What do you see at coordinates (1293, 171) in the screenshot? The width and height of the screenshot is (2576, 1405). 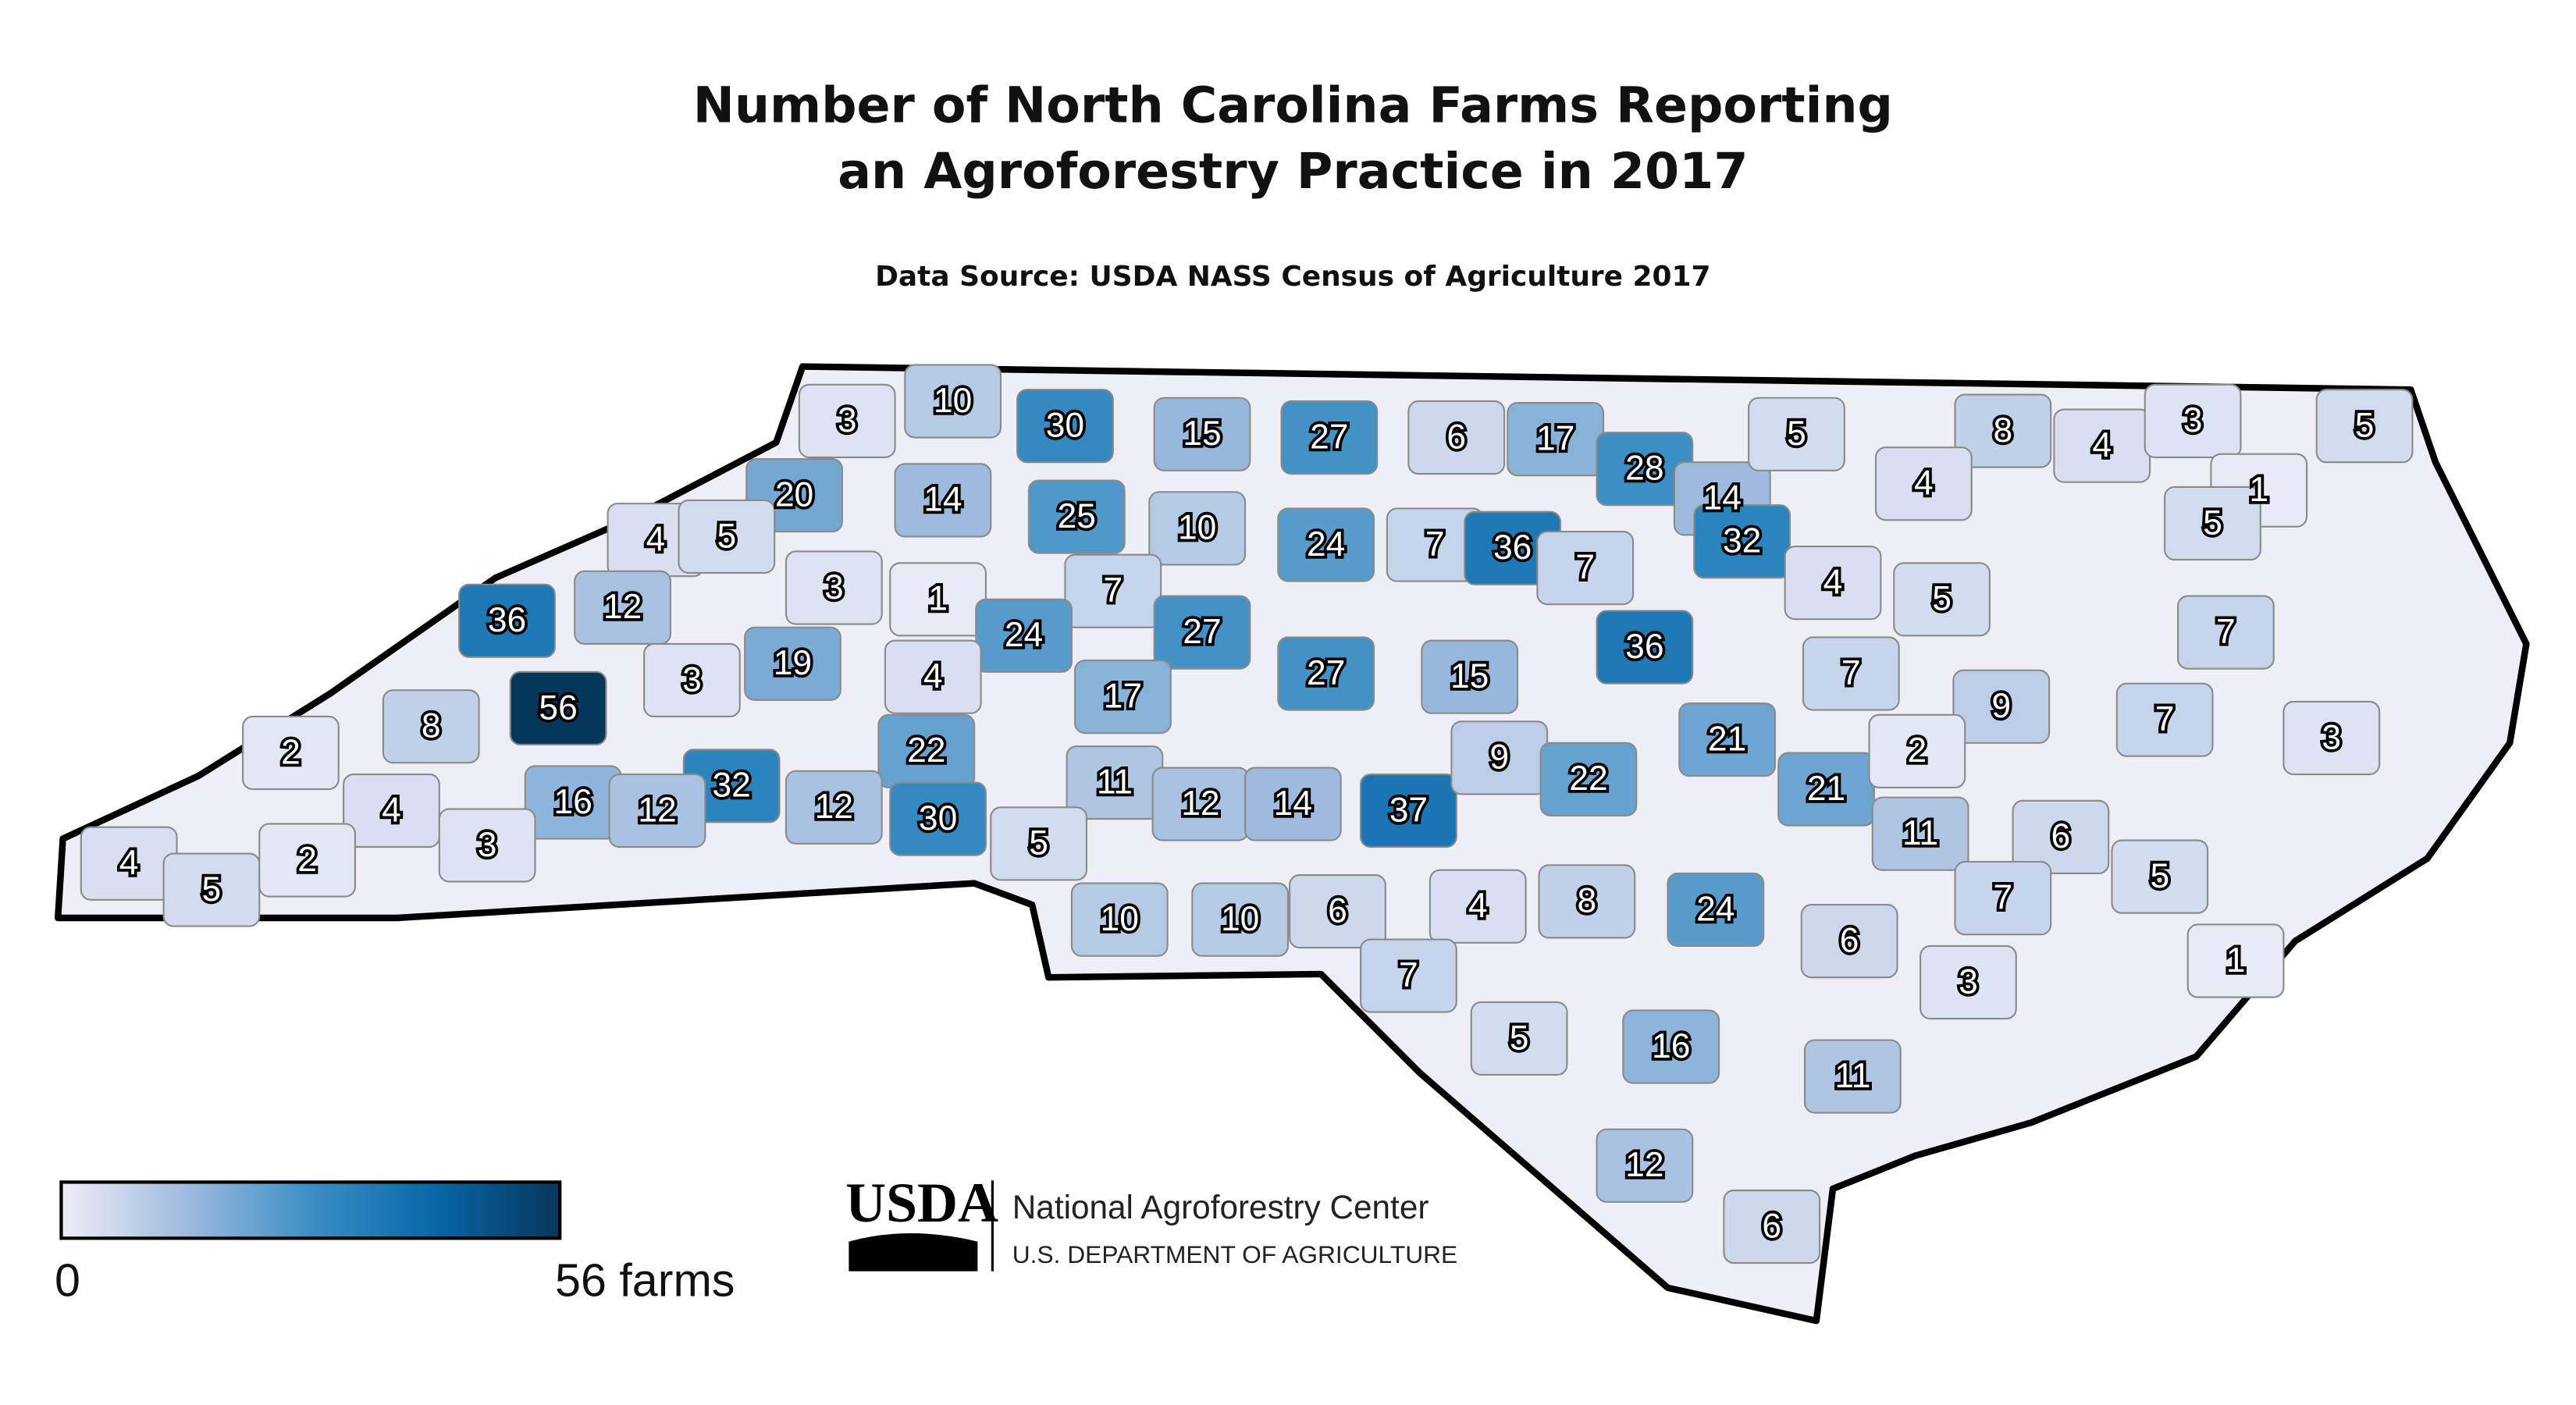 I see `title-line: an Agroforestry Practice in 2017` at bounding box center [1293, 171].